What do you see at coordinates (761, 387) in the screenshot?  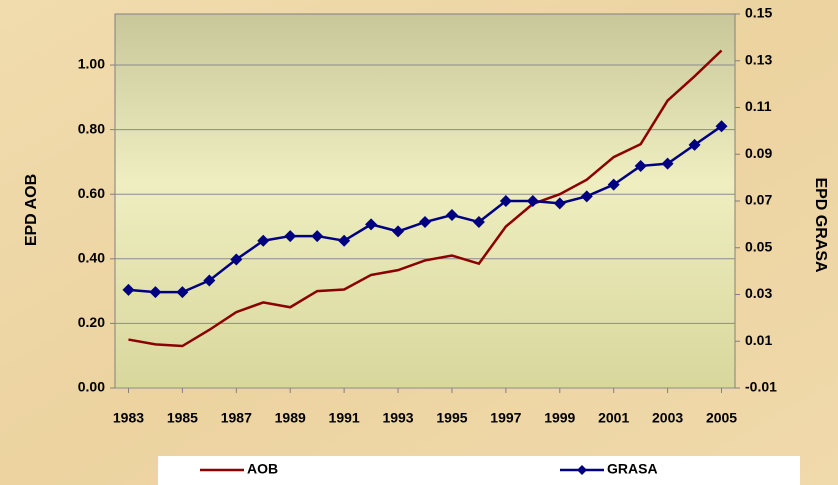 I see `y2-tick-label: -0.01` at bounding box center [761, 387].